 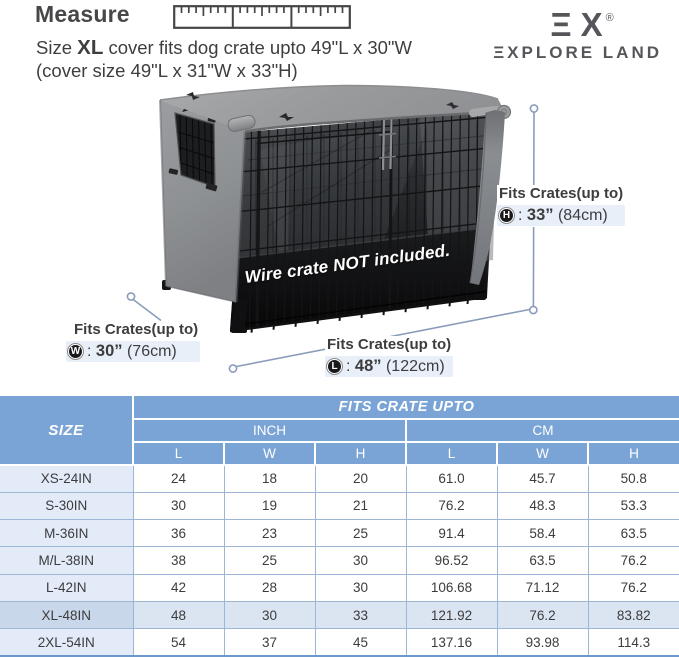 I want to click on size-value-cell: 91.4, so click(x=451, y=533).